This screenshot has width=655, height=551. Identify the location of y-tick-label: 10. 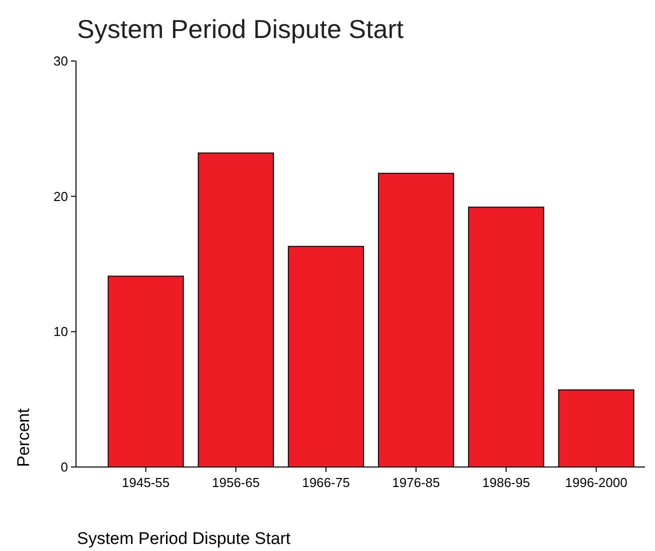
(61, 332).